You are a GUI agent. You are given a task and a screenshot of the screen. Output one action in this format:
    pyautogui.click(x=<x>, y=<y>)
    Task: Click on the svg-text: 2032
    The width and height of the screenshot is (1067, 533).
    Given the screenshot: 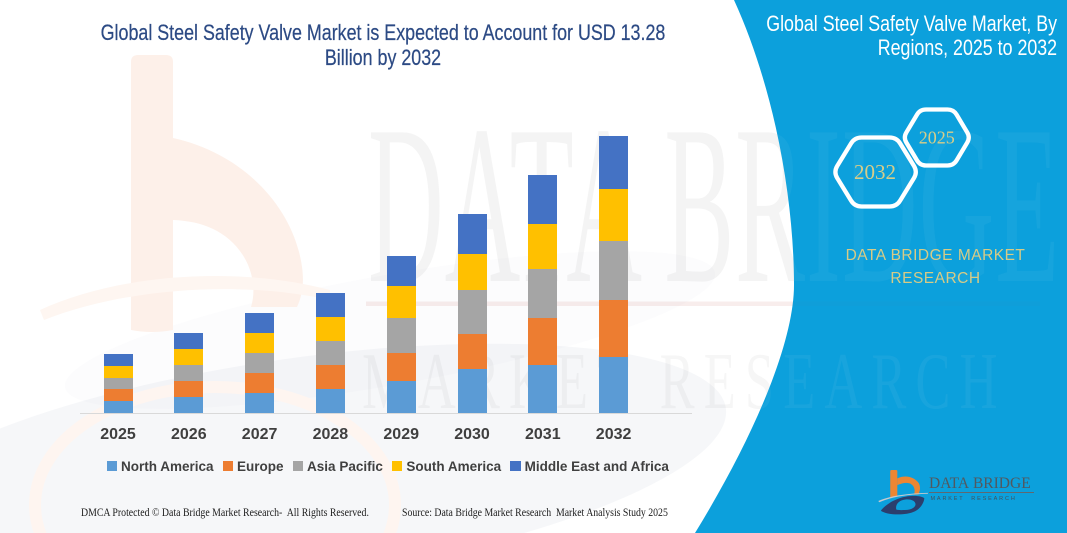 What is the action you would take?
    pyautogui.click(x=875, y=172)
    